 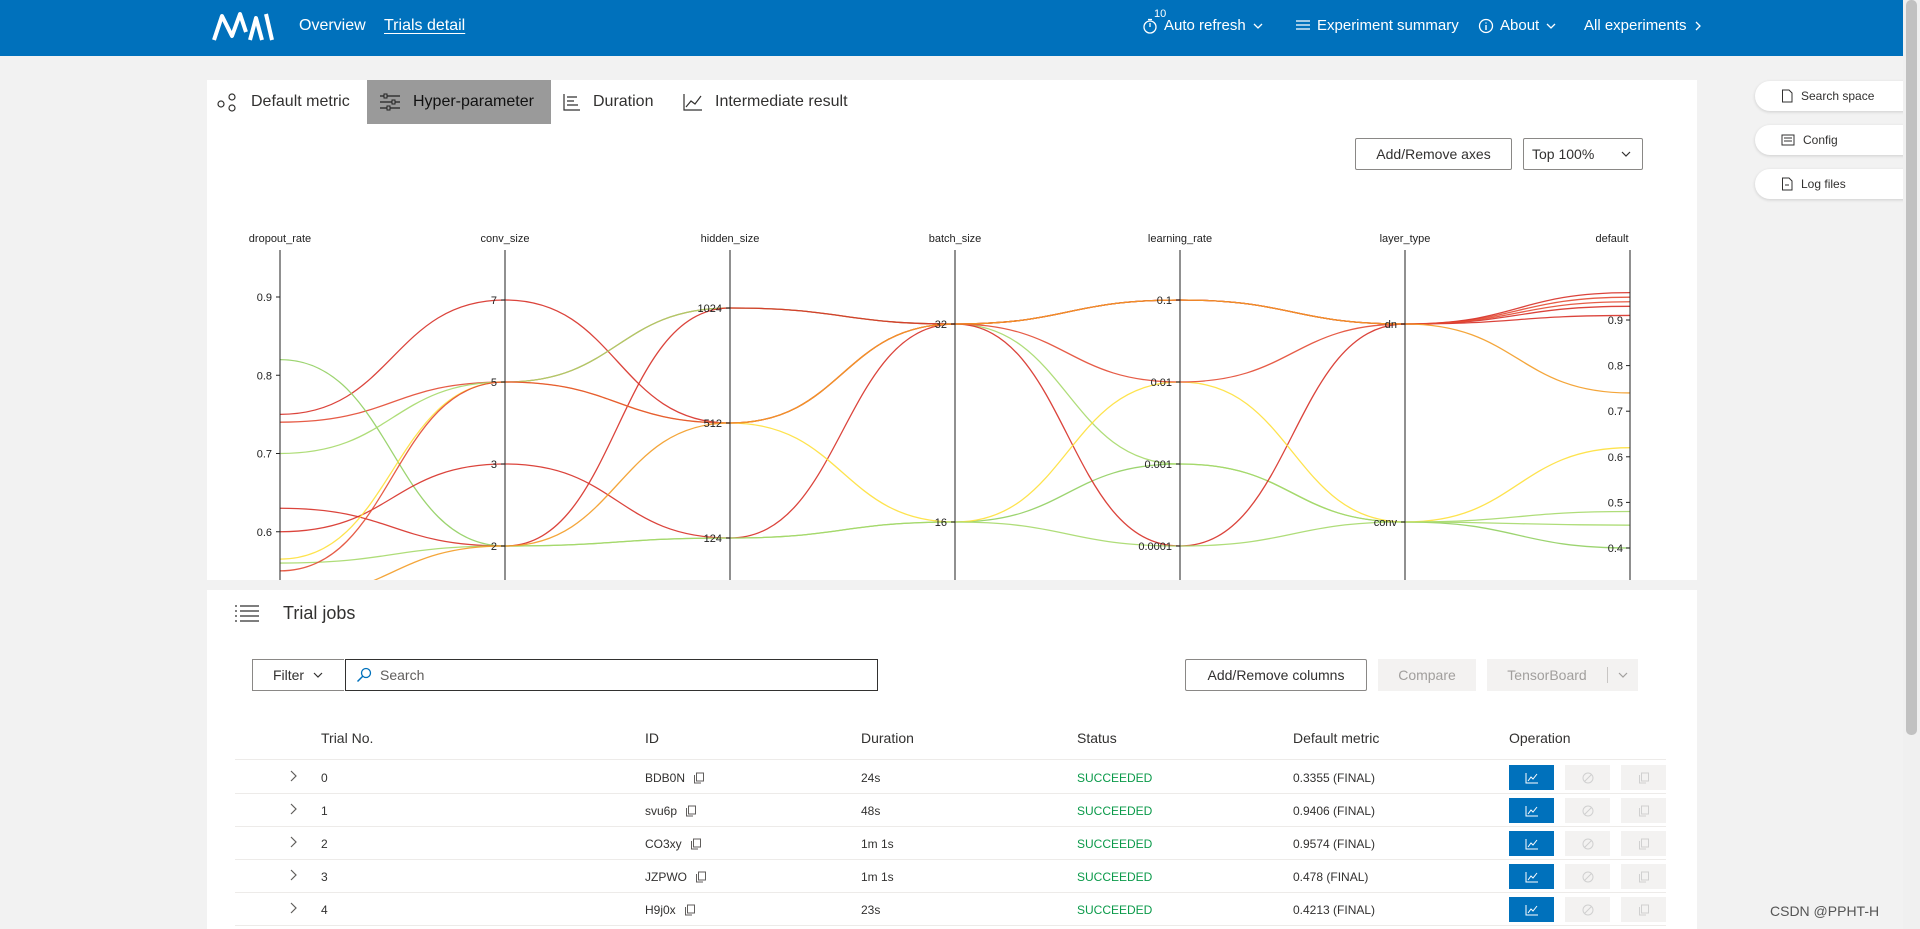 I want to click on table-row: 4 H9j0x 23s SUCCEEDED 0.4213 (FINAL), so click(x=950, y=909).